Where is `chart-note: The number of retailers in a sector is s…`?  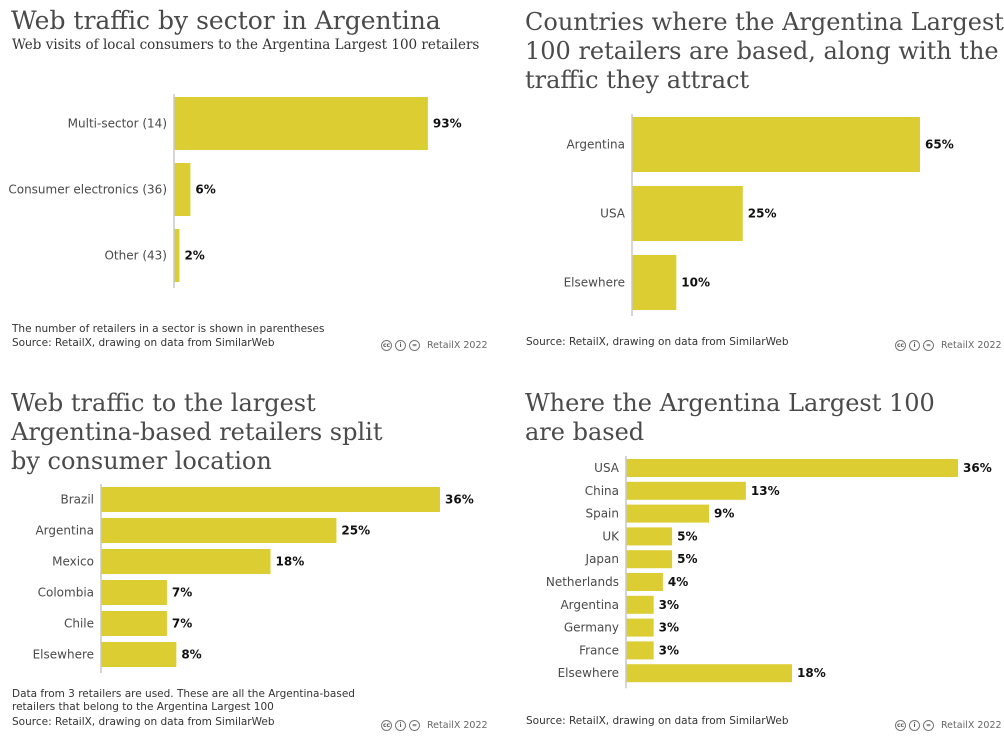 chart-note: The number of retailers in a sector is s… is located at coordinates (168, 329).